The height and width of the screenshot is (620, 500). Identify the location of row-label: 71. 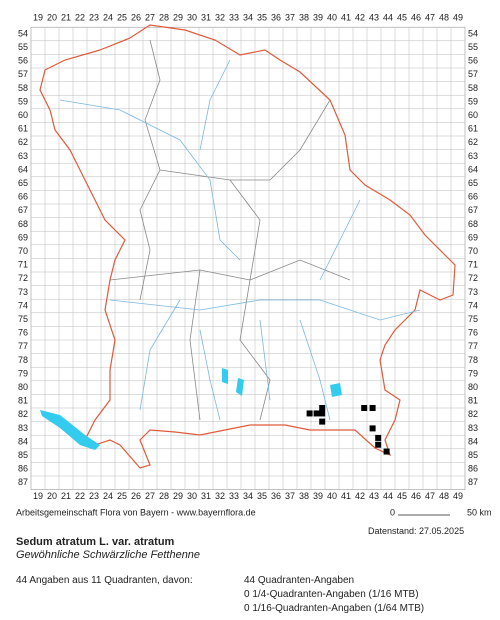
(473, 265).